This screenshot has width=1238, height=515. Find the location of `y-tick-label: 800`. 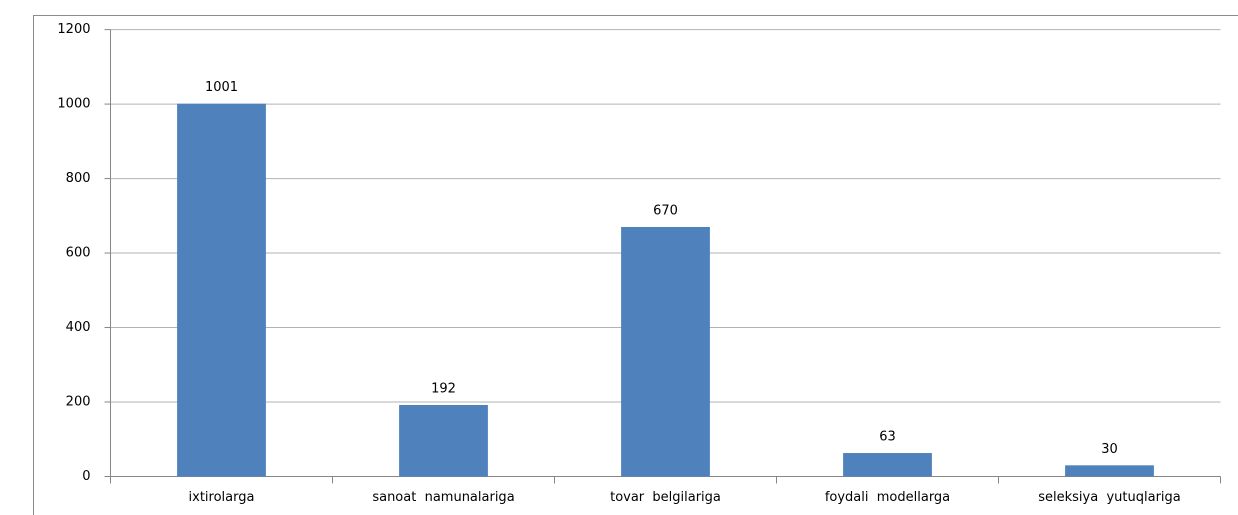

y-tick-label: 800 is located at coordinates (78, 178).